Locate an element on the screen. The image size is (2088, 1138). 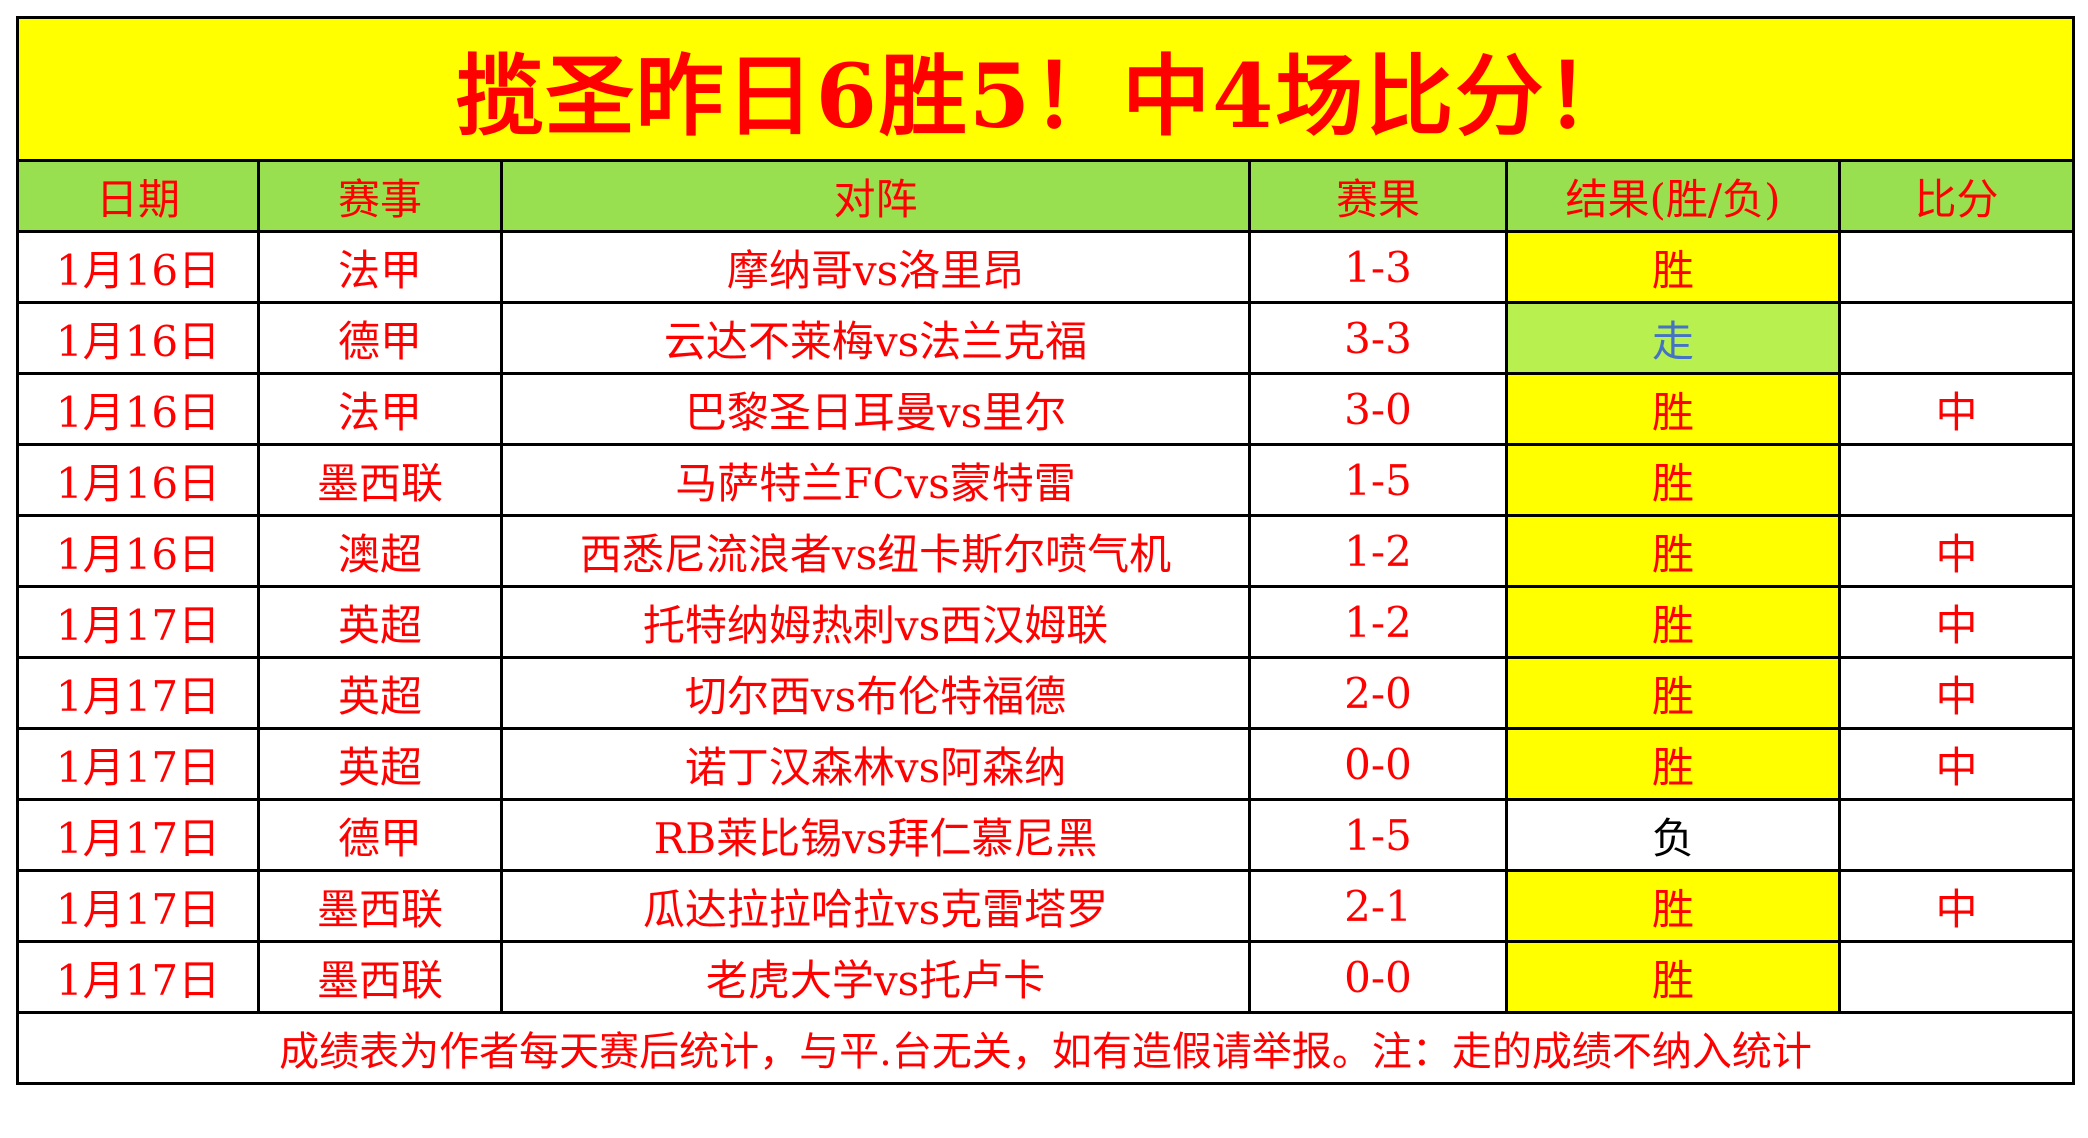
cell-match: 巴黎圣日耳曼vs里尔 is located at coordinates (875, 409).